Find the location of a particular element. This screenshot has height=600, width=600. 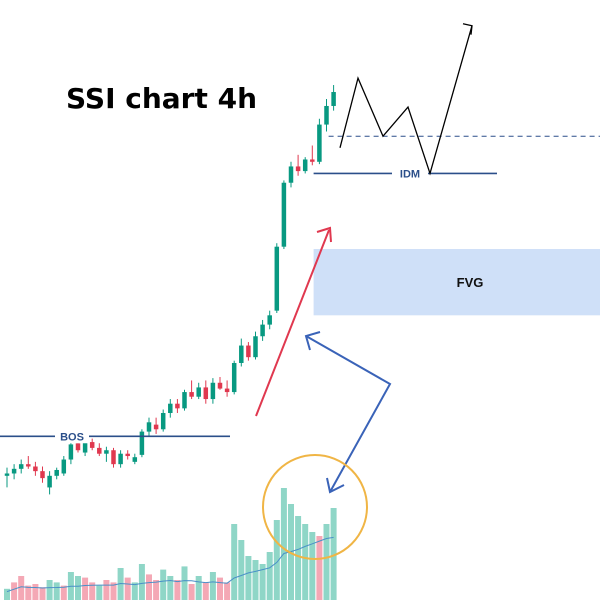

idm-label: IDM is located at coordinates (410, 174).